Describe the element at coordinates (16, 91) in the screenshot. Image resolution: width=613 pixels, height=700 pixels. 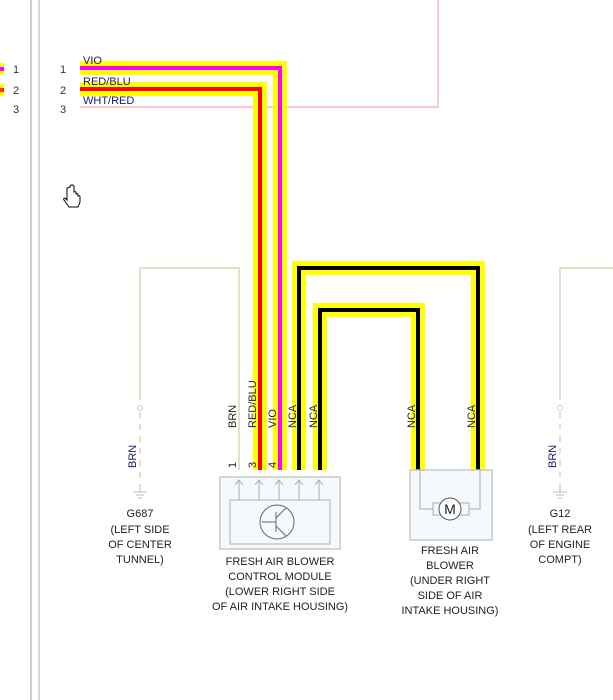
I see `left-pin-2: 2` at that location.